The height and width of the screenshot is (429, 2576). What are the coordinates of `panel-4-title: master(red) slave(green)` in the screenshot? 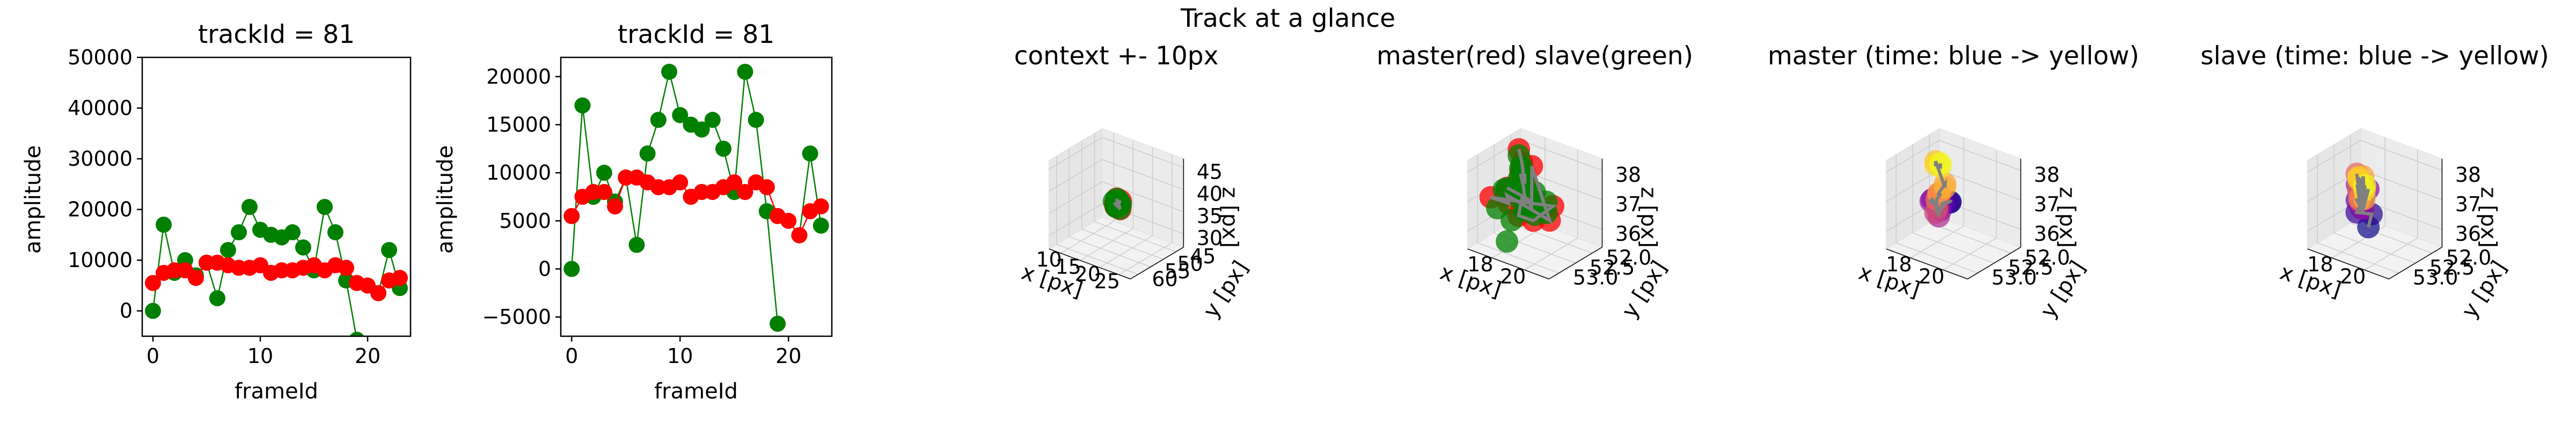 It's located at (1535, 56).